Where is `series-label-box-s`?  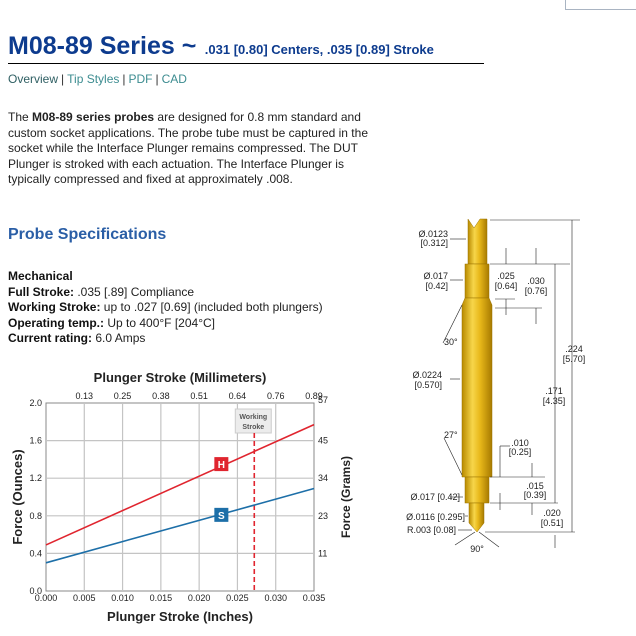 series-label-box-s is located at coordinates (221, 514).